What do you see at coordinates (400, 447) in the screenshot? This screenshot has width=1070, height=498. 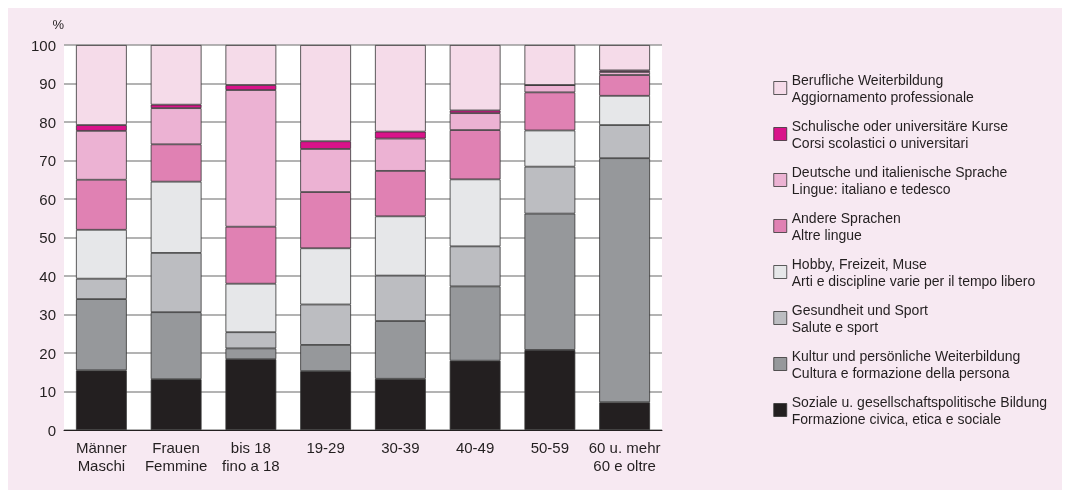 I see `x-tick-label: 30-39` at bounding box center [400, 447].